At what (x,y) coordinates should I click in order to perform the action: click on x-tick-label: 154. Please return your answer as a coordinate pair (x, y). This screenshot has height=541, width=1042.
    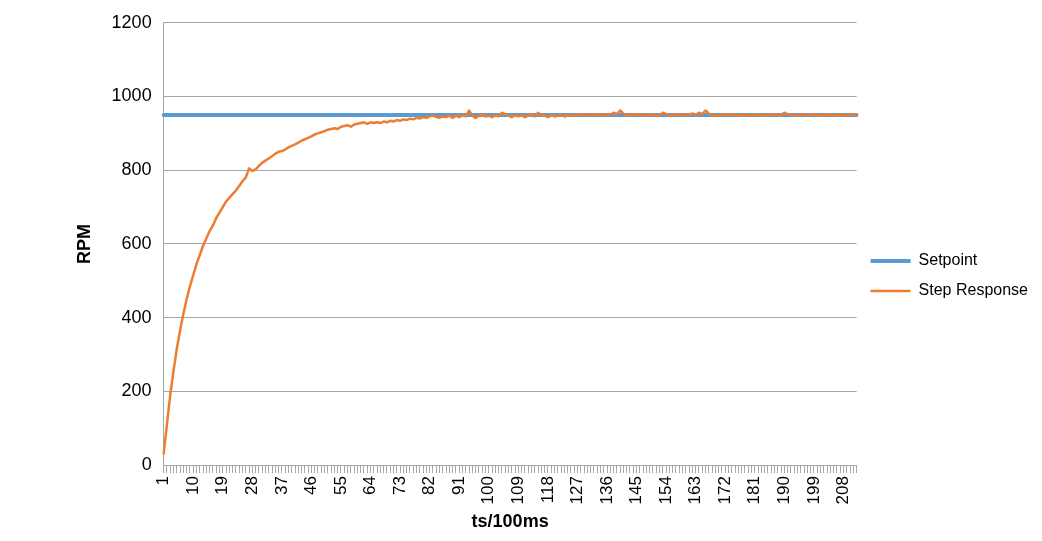
    Looking at the image, I should click on (665, 490).